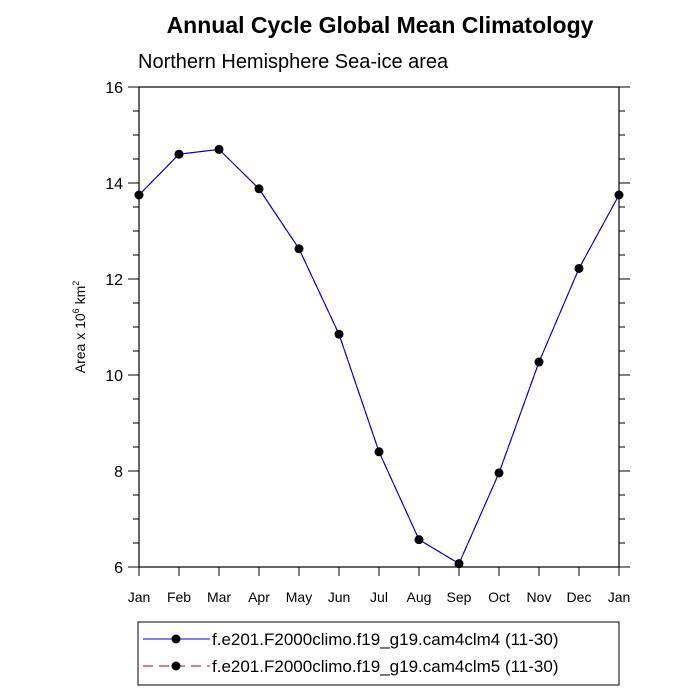  What do you see at coordinates (499, 597) in the screenshot?
I see `x-tick-label: Oct` at bounding box center [499, 597].